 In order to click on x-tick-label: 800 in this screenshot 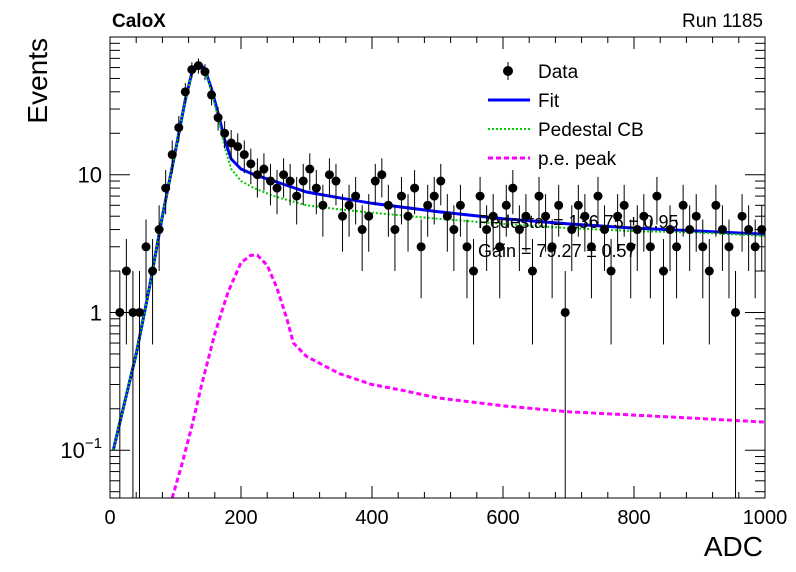, I will do `click(633, 518)`.